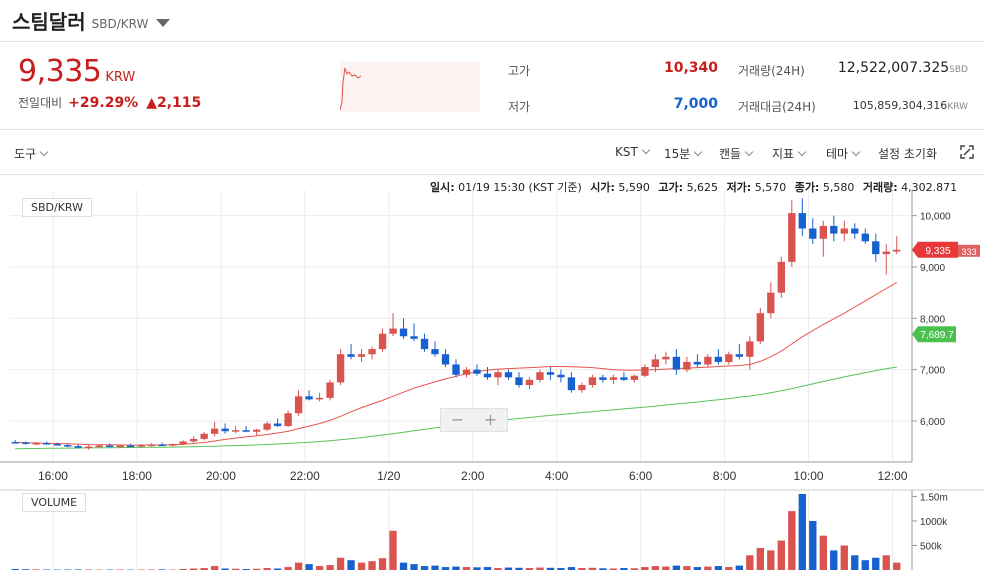 The height and width of the screenshot is (570, 984). What do you see at coordinates (602, 187) in the screenshot?
I see `ohlc-open-label: 시가:` at bounding box center [602, 187].